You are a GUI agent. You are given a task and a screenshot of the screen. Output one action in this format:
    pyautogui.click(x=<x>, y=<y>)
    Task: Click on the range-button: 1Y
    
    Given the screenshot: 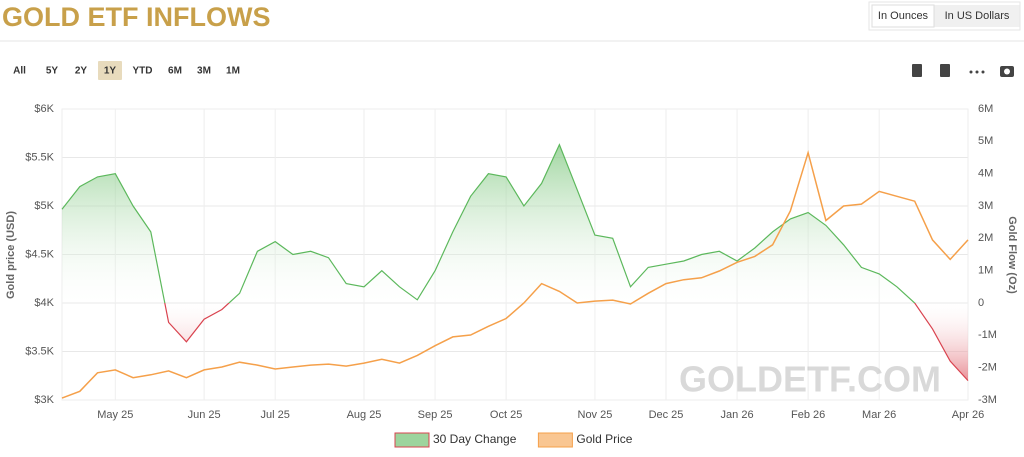 What is the action you would take?
    pyautogui.click(x=110, y=71)
    